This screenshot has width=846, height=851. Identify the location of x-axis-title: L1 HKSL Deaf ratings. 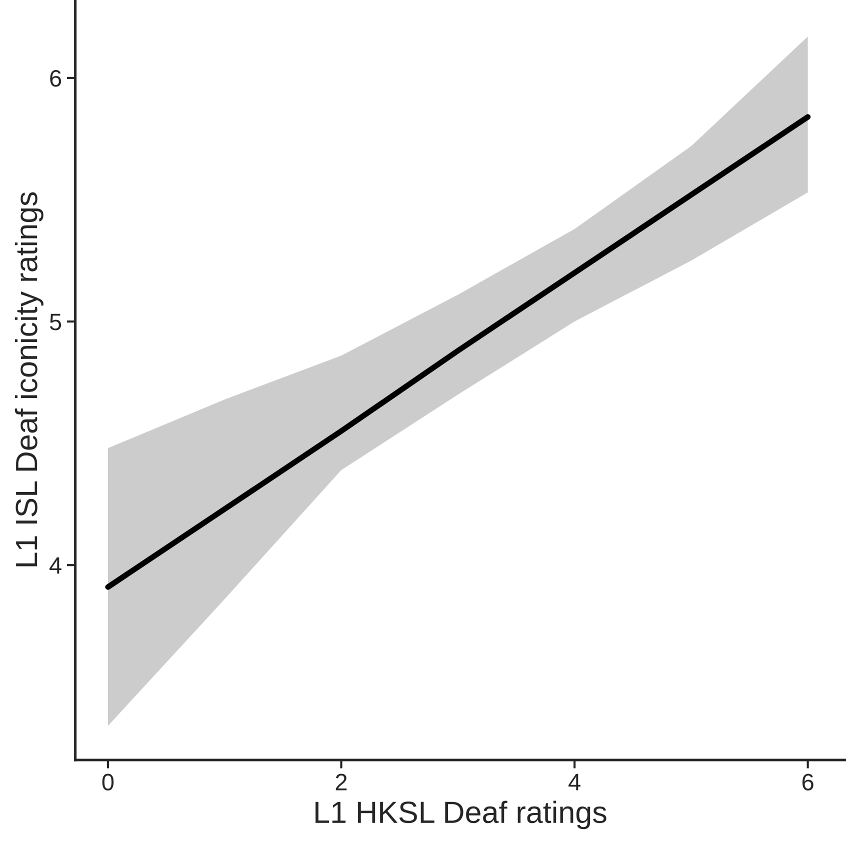
(461, 815).